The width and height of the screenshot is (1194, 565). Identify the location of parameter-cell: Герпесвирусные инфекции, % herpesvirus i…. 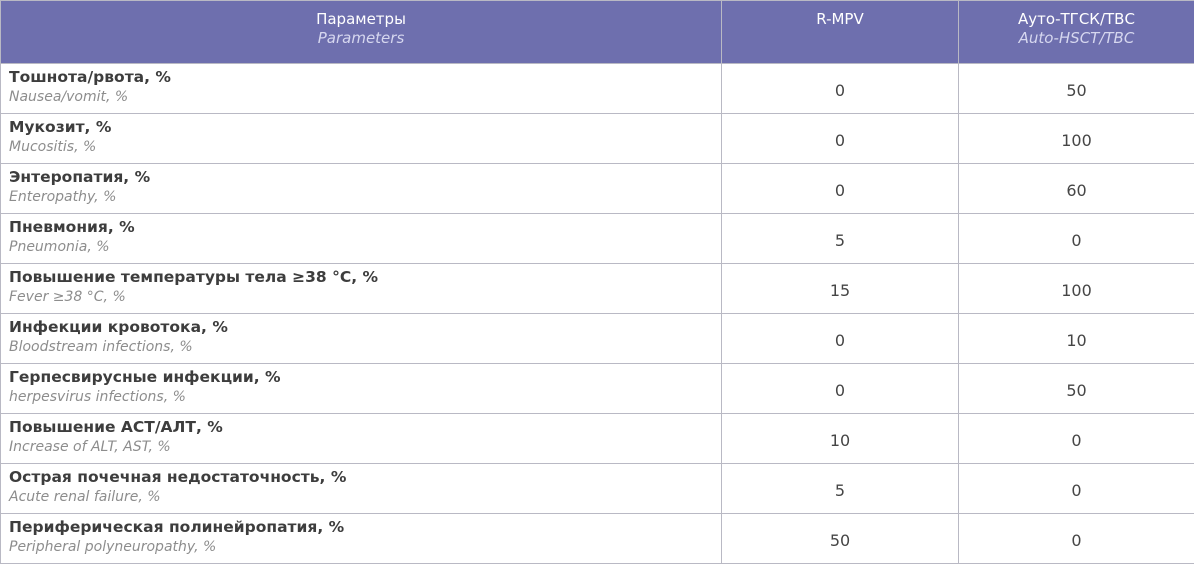
(361, 388).